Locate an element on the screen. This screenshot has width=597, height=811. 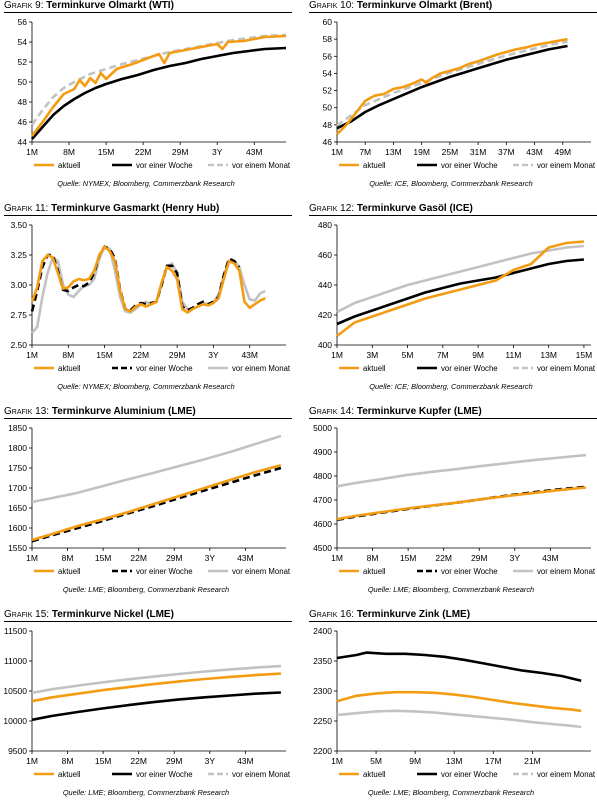
x-tick-label: 5M is located at coordinates (376, 761).